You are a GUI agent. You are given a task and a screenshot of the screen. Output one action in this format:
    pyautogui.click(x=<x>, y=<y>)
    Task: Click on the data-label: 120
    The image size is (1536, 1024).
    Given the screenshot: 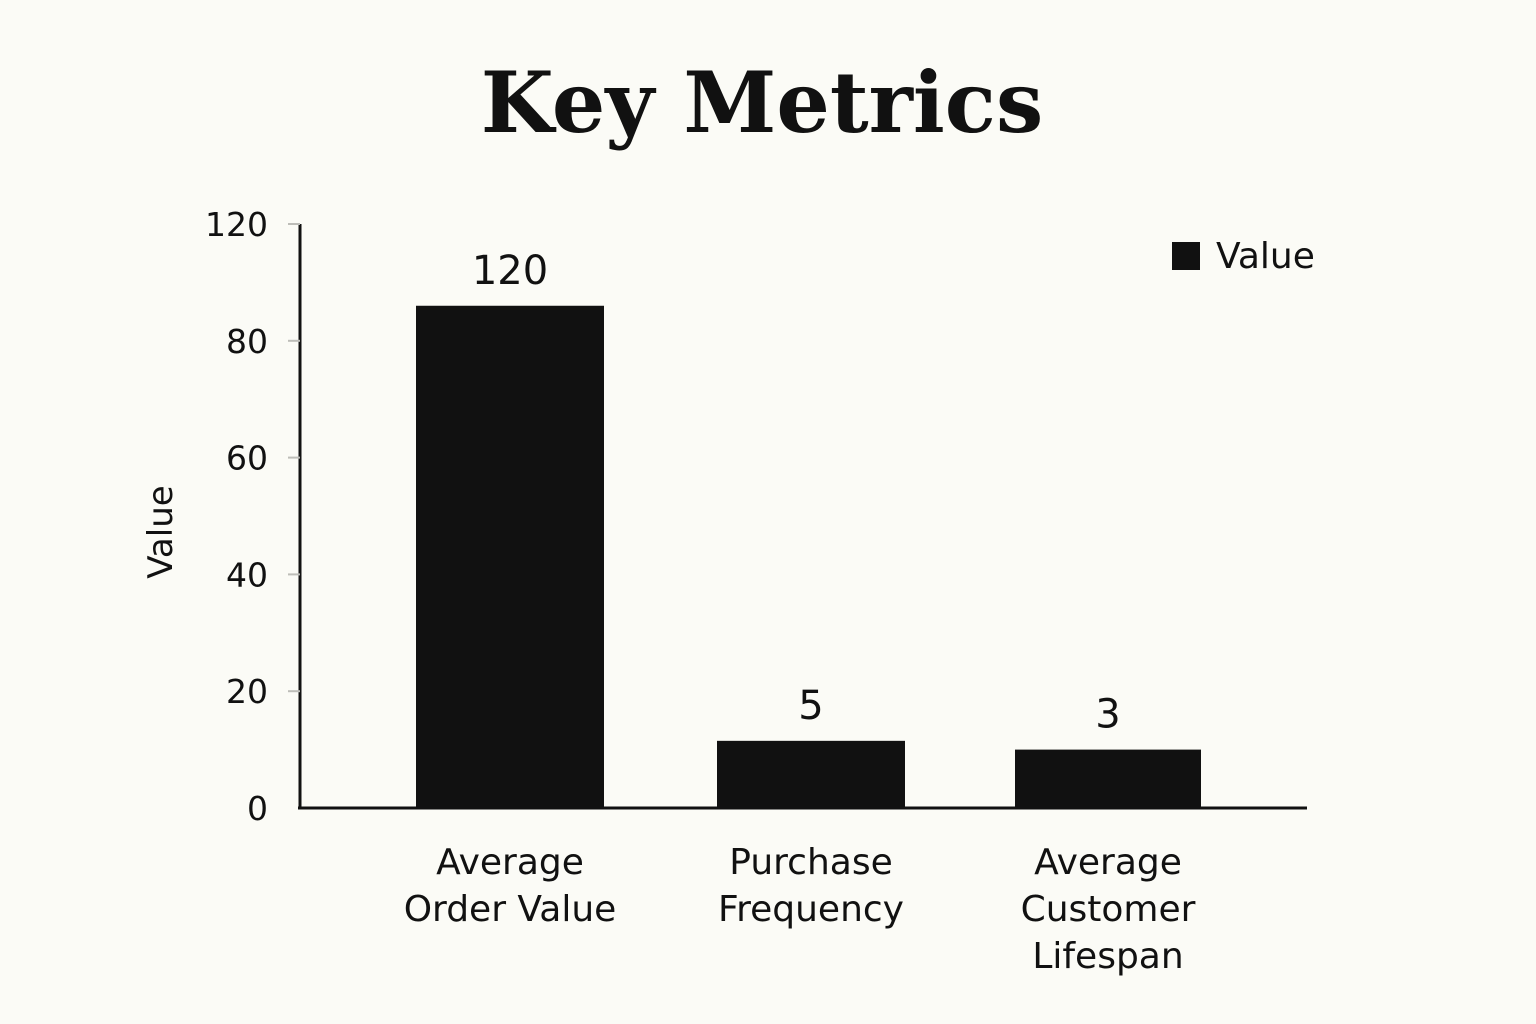 What is the action you would take?
    pyautogui.click(x=510, y=271)
    